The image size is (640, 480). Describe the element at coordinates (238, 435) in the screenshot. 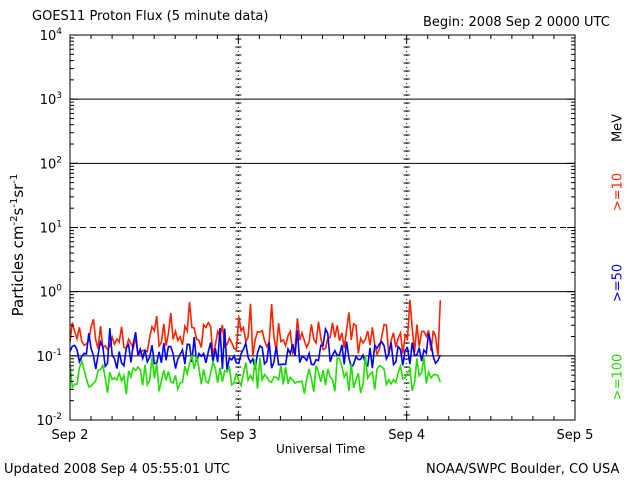

I see `x-tick-label: Sep 3` at that location.